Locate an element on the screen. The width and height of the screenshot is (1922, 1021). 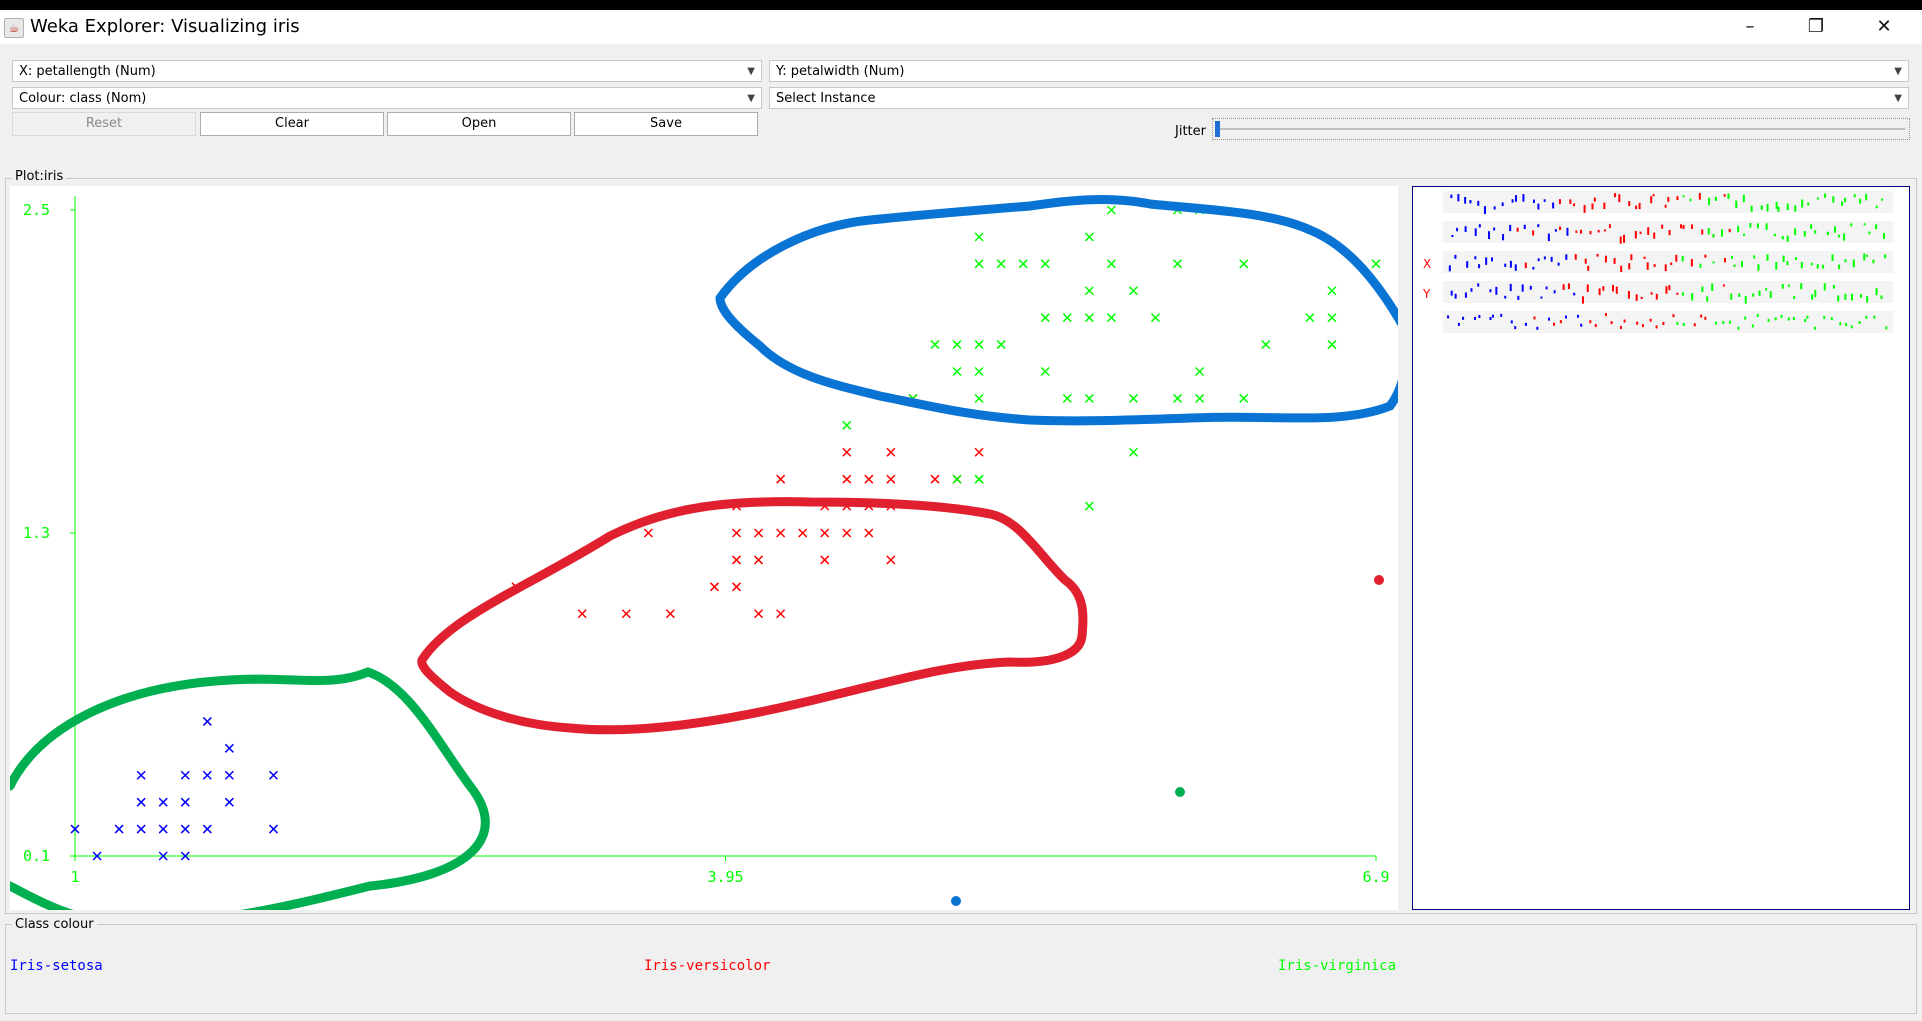
jitter-slider-thumb is located at coordinates (1217, 129).